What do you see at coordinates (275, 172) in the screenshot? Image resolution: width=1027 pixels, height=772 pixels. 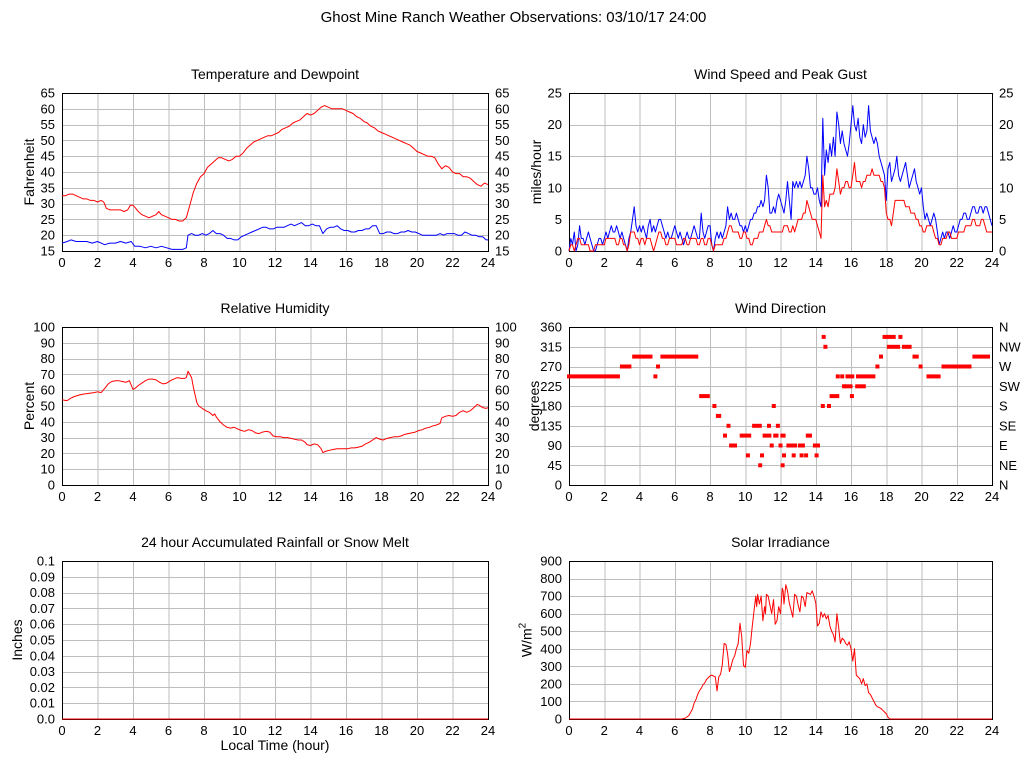 I see `plot-frame-temperature_dewpoint` at bounding box center [275, 172].